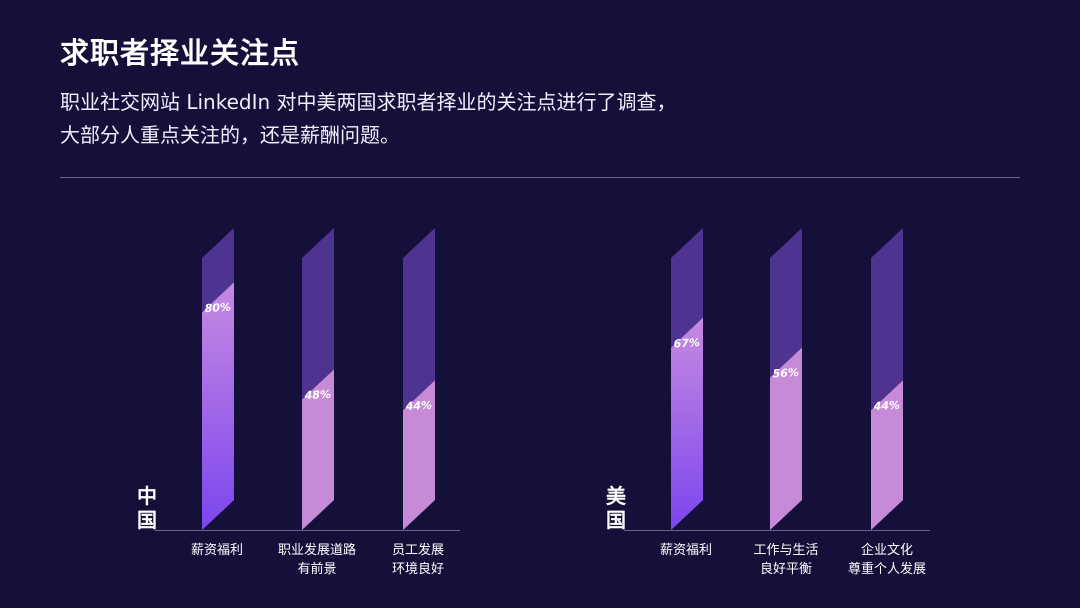  What do you see at coordinates (785, 569) in the screenshot?
I see `category-label-line: 良好平衡` at bounding box center [785, 569].